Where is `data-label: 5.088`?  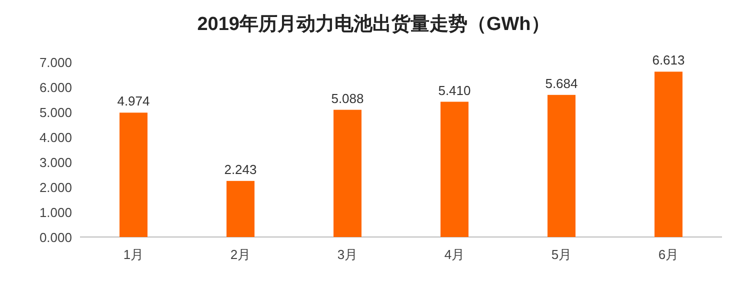
data-label: 5.088 is located at coordinates (347, 98).